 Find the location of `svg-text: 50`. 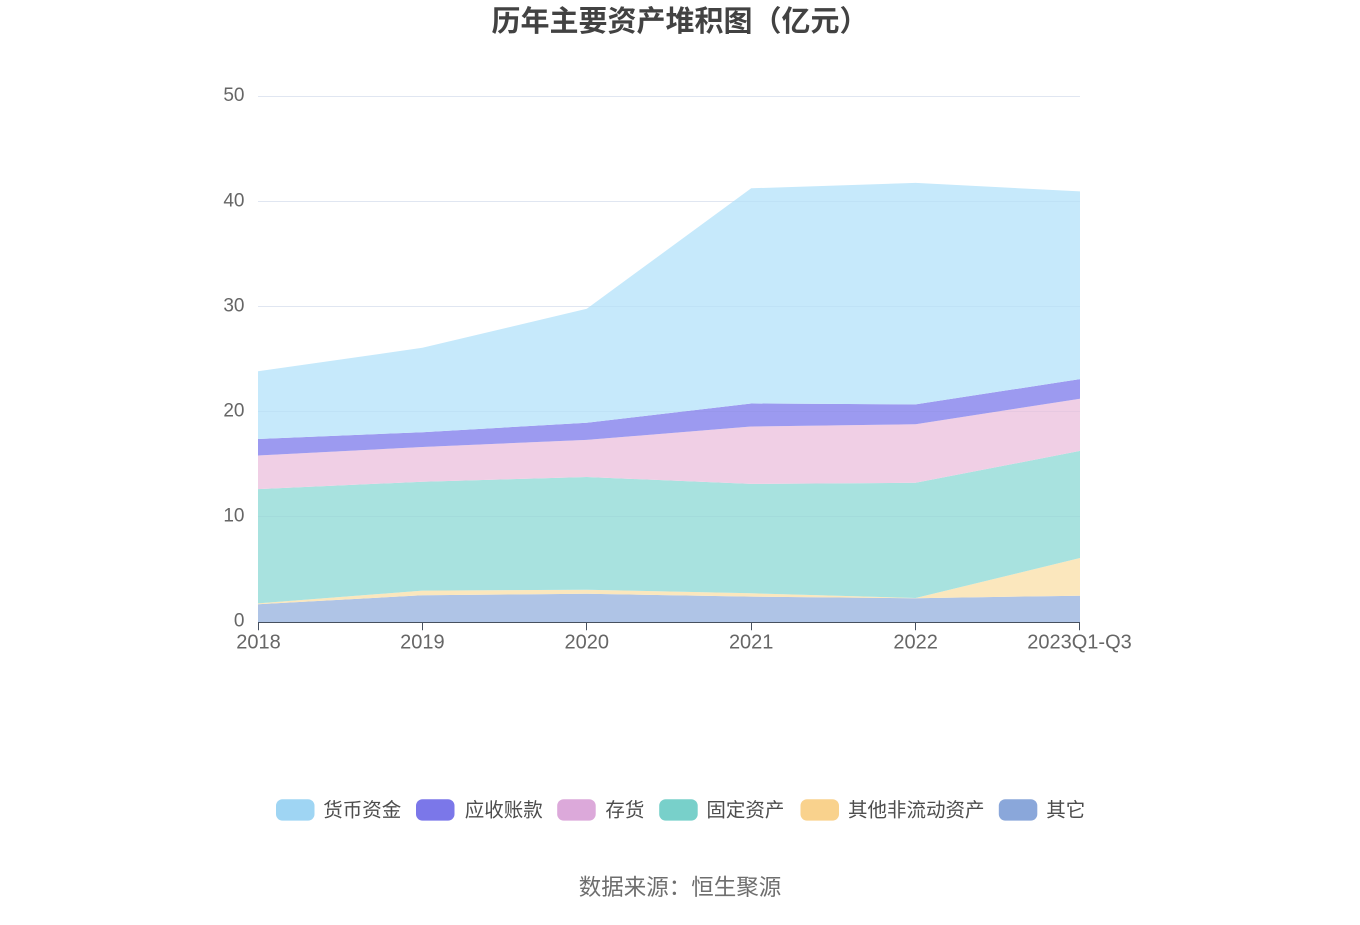

svg-text: 50 is located at coordinates (233, 95).